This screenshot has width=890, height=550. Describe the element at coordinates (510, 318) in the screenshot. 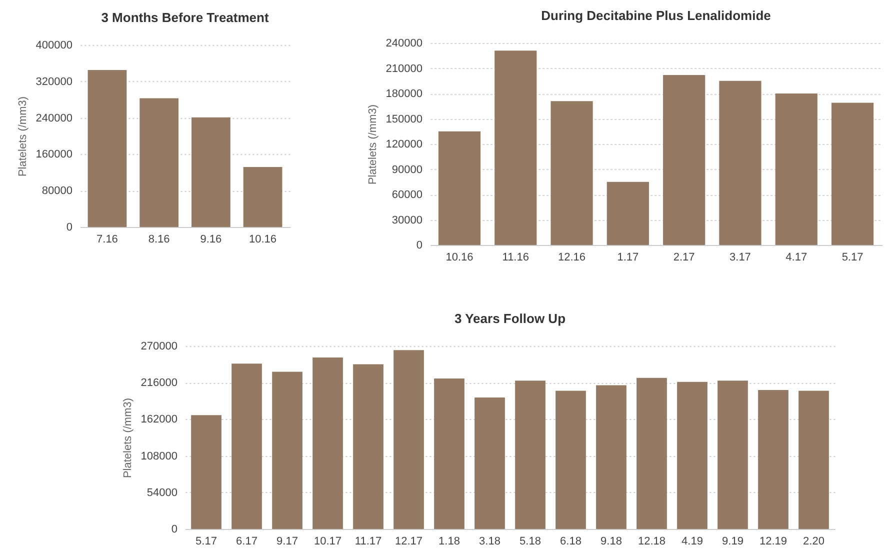

I see `chart-title: 3 Years Follow Up` at that location.